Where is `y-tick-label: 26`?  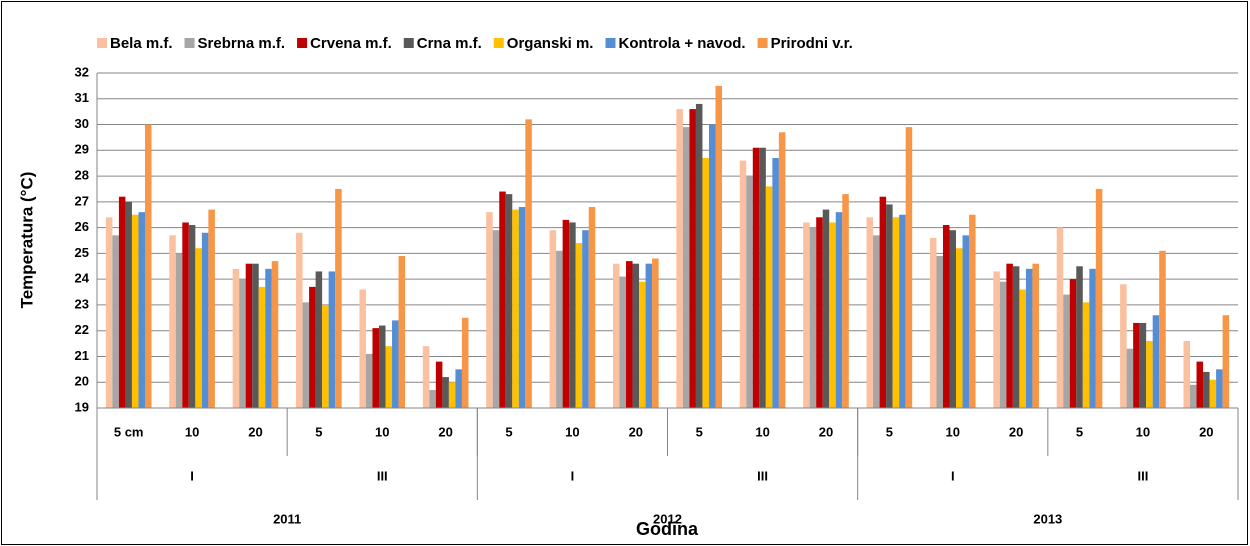 y-tick-label: 26 is located at coordinates (82, 226).